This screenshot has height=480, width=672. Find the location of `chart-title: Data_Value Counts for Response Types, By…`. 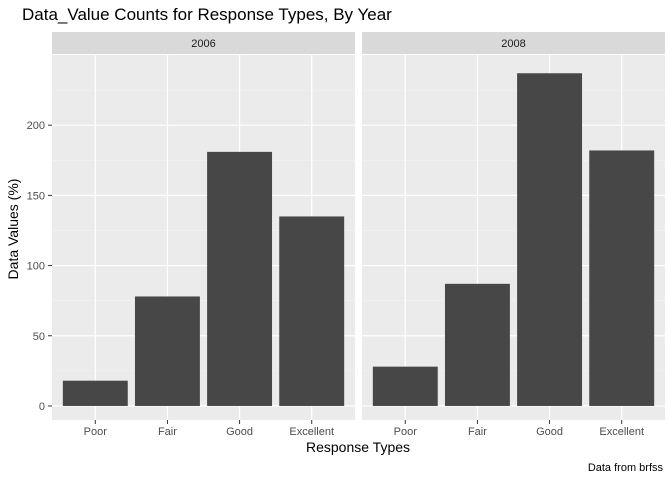

chart-title: Data_Value Counts for Response Types, By… is located at coordinates (207, 14).